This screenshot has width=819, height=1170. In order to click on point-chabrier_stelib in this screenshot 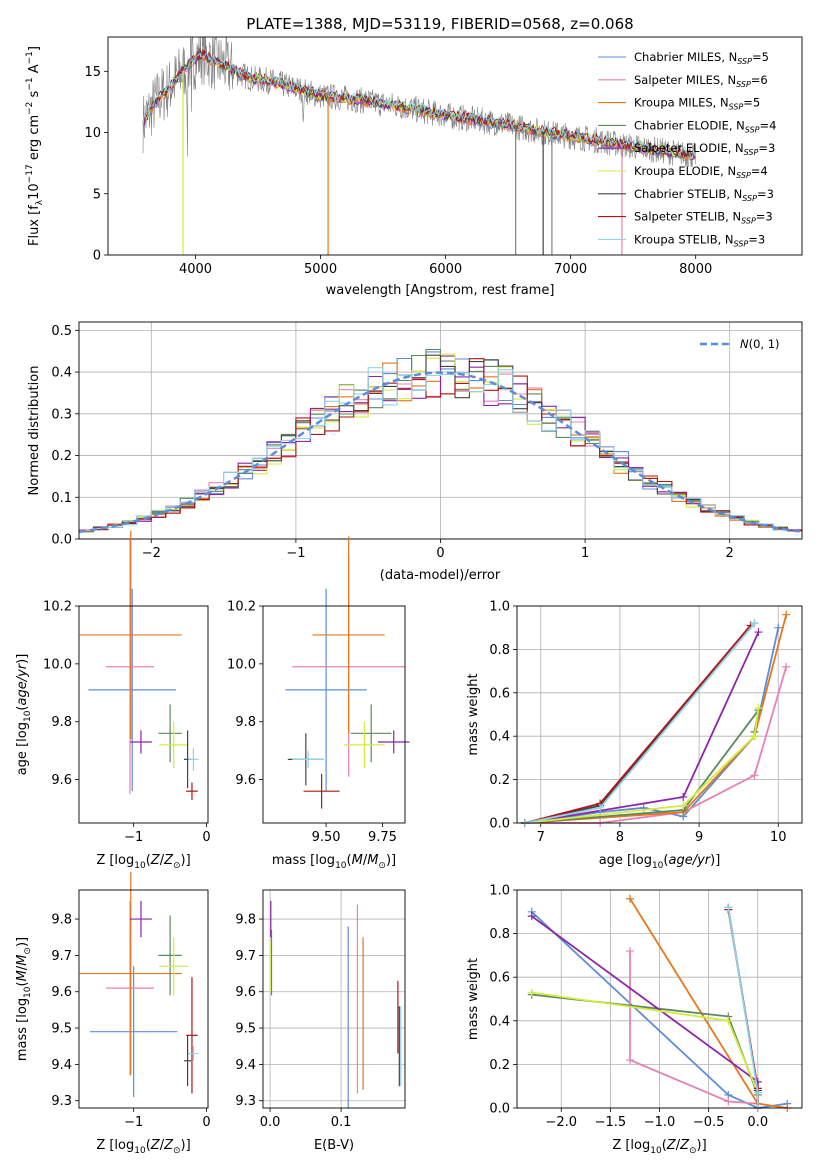, I will do `click(187, 1061)`.